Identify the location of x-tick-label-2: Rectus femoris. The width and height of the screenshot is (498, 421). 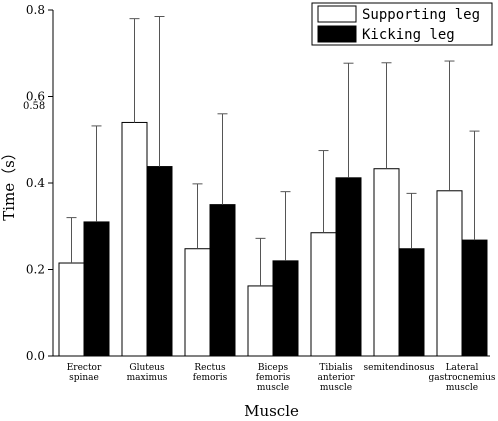
(210, 373).